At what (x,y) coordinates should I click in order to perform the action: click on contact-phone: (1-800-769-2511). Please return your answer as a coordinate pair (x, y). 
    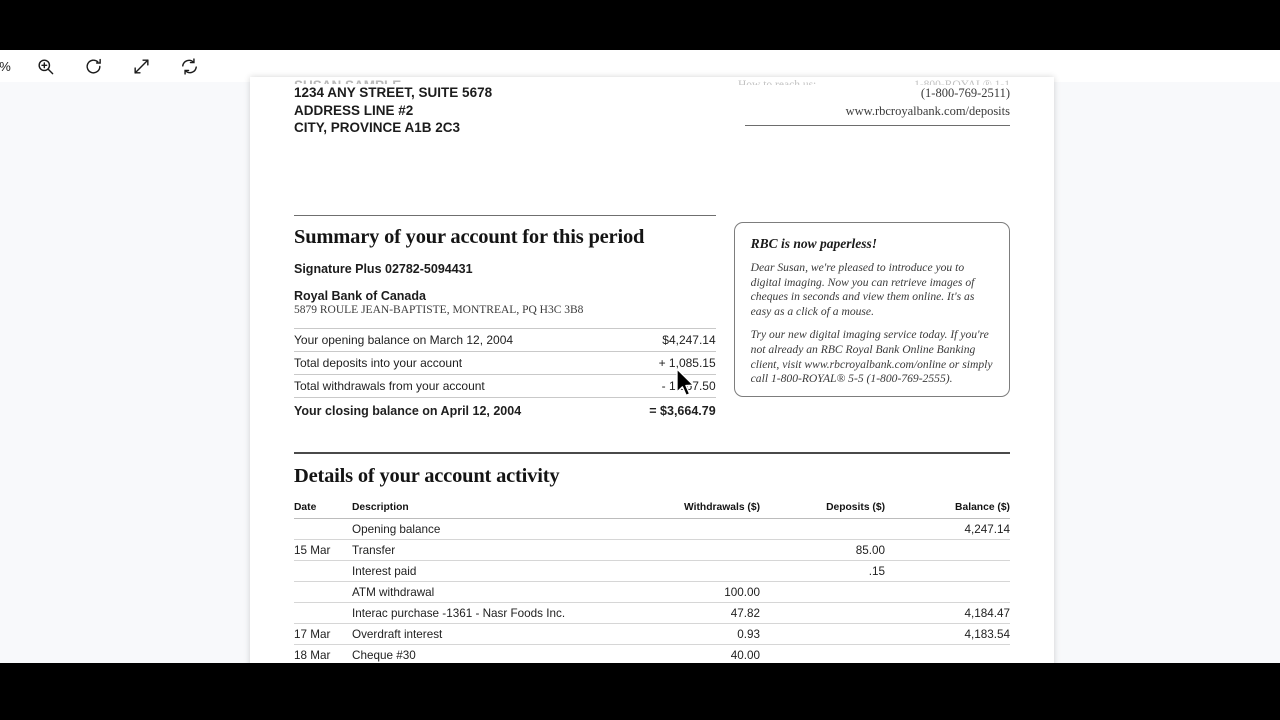
    Looking at the image, I should click on (965, 93).